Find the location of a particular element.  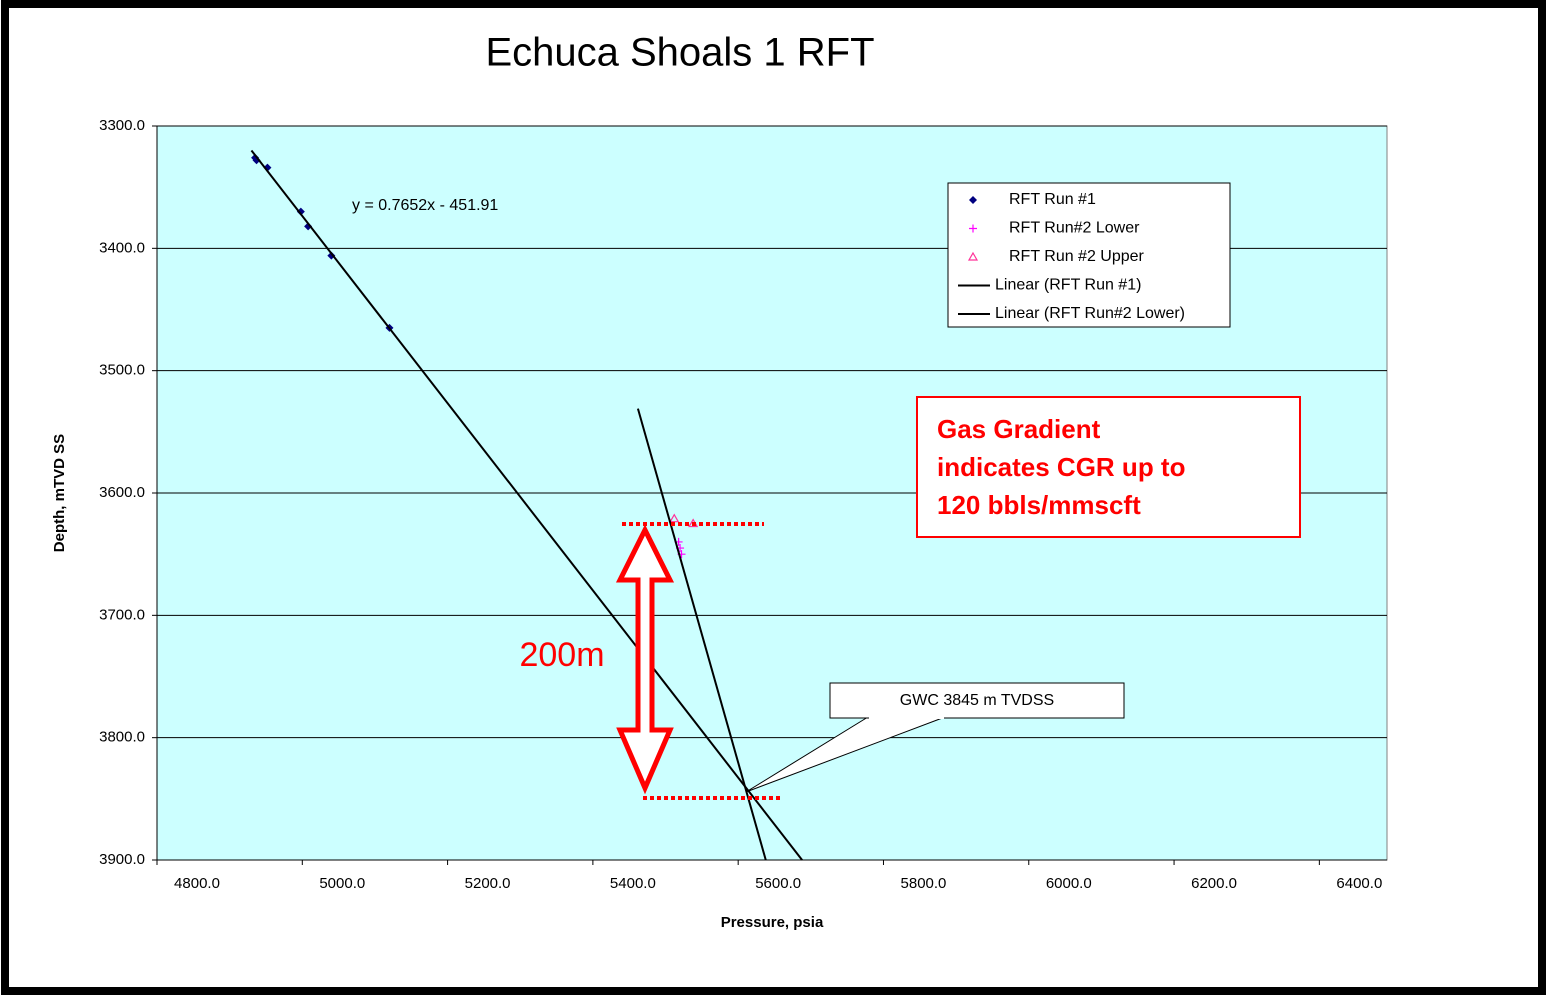

y-tick-label: 3800.0 is located at coordinates (122, 737).